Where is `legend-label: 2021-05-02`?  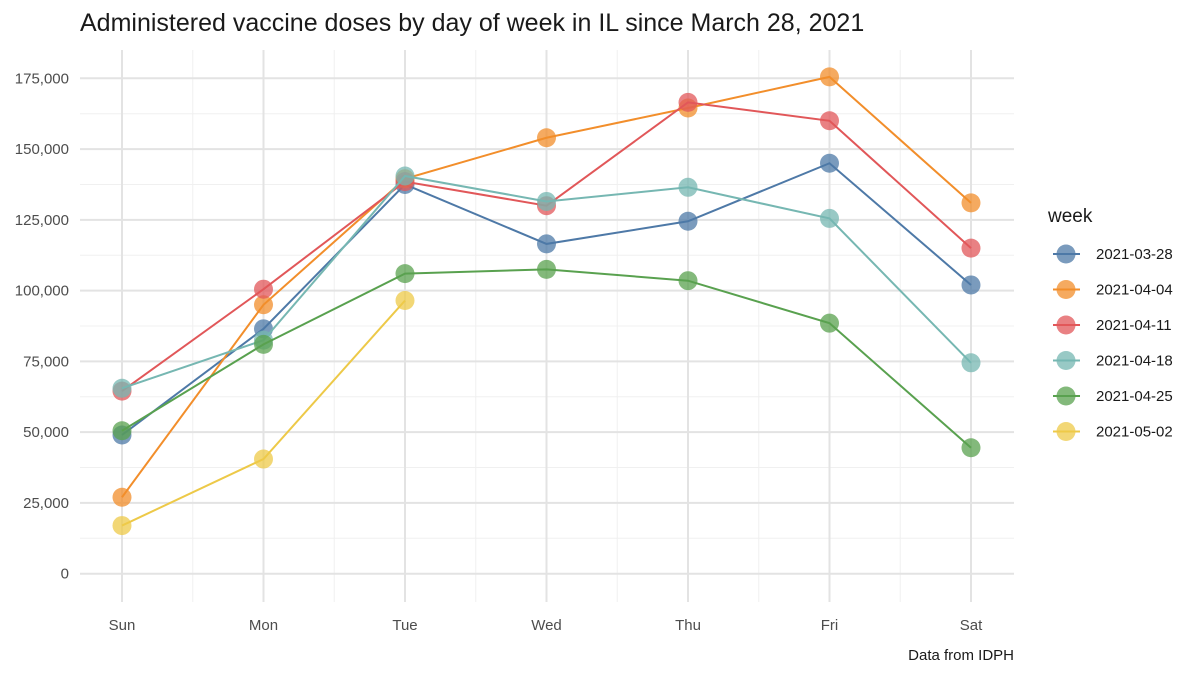
legend-label: 2021-05-02 is located at coordinates (1134, 432).